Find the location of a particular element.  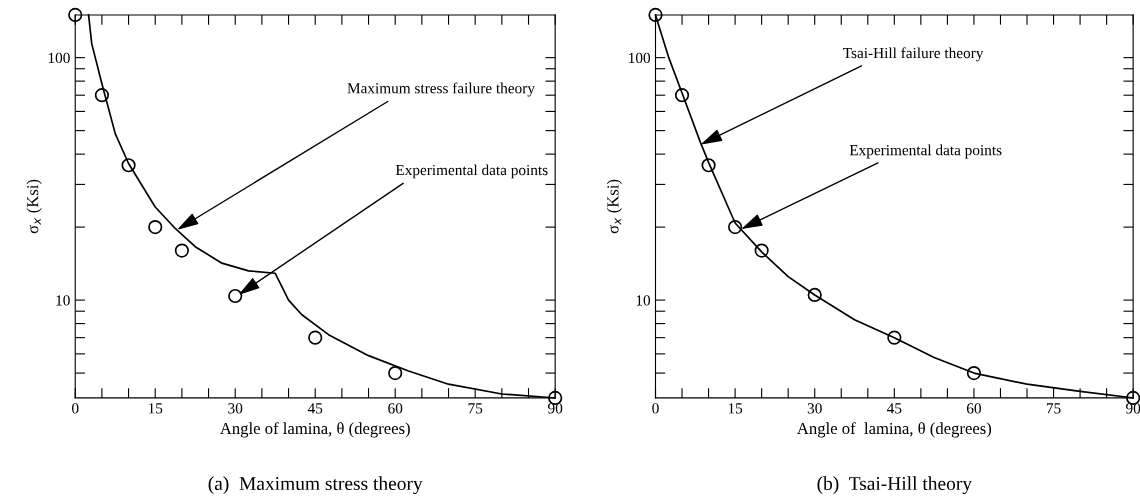

text: (b) Tsai-Hill theory is located at coordinates (894, 485).